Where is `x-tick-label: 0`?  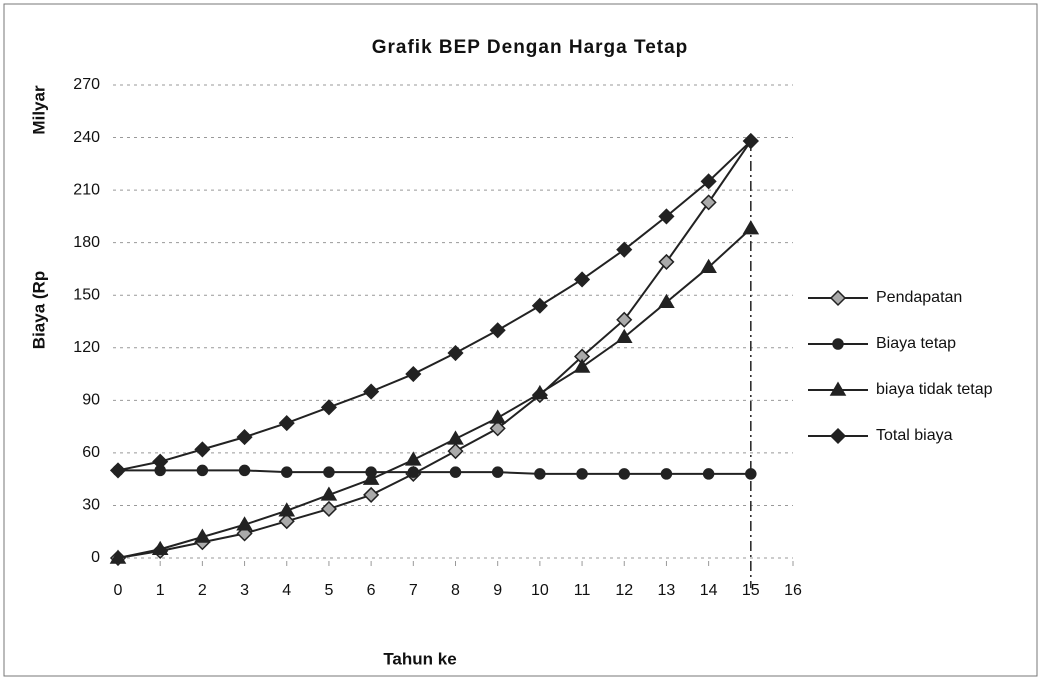 x-tick-label: 0 is located at coordinates (118, 590).